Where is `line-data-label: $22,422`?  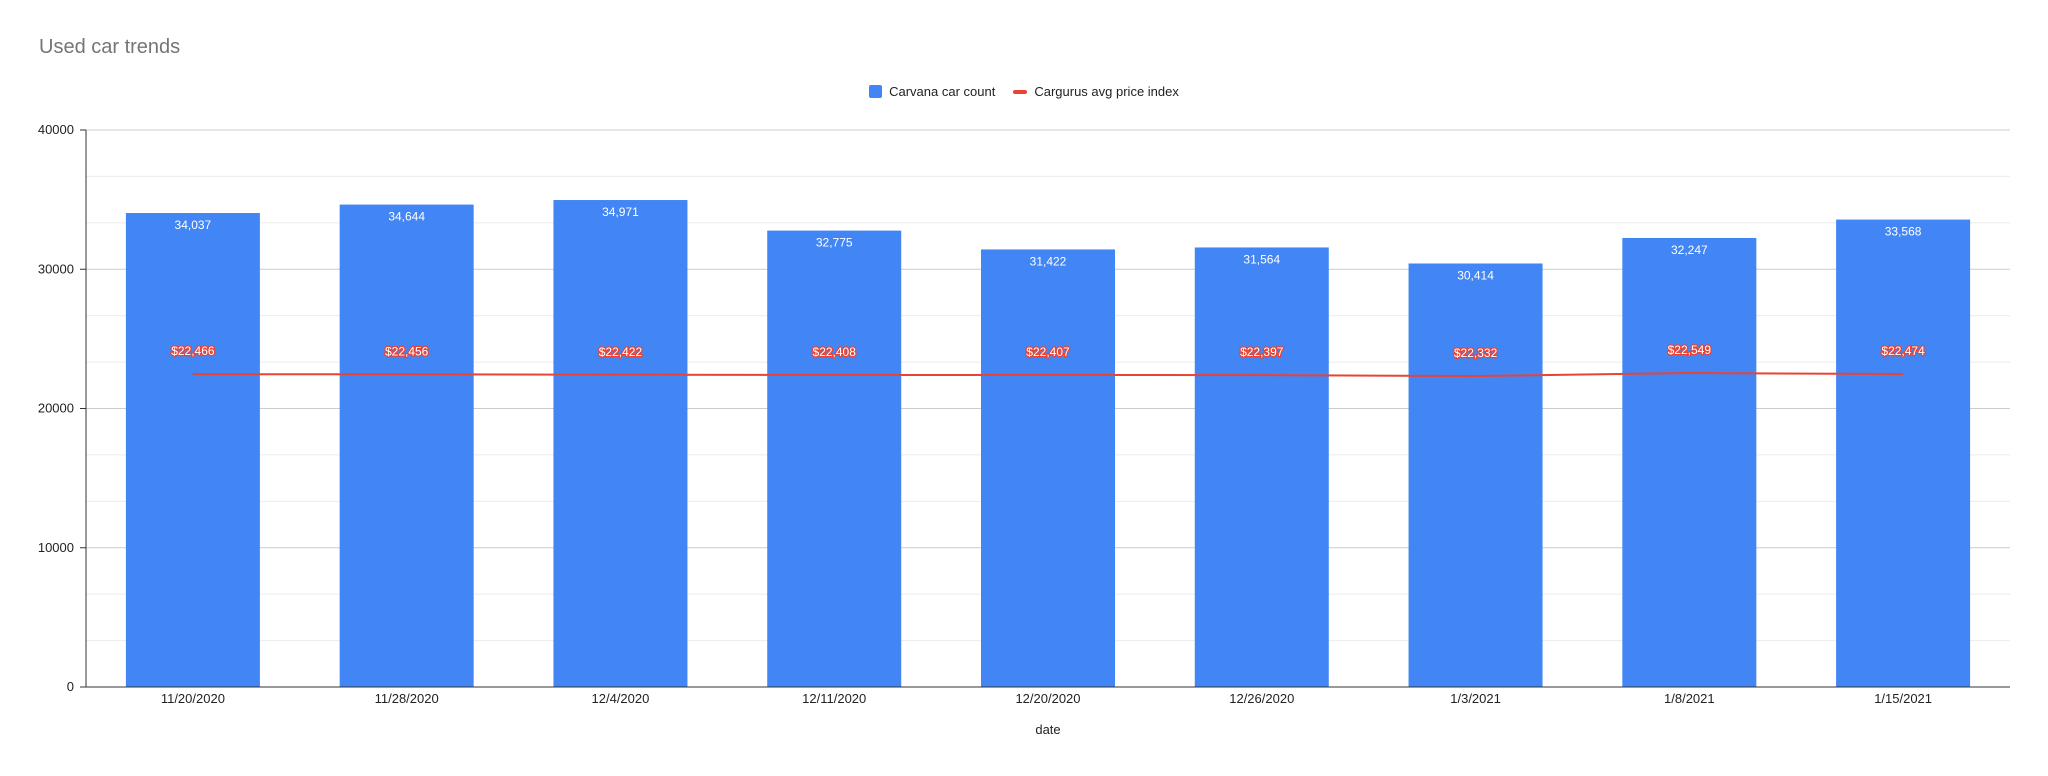
line-data-label: $22,422 is located at coordinates (621, 352).